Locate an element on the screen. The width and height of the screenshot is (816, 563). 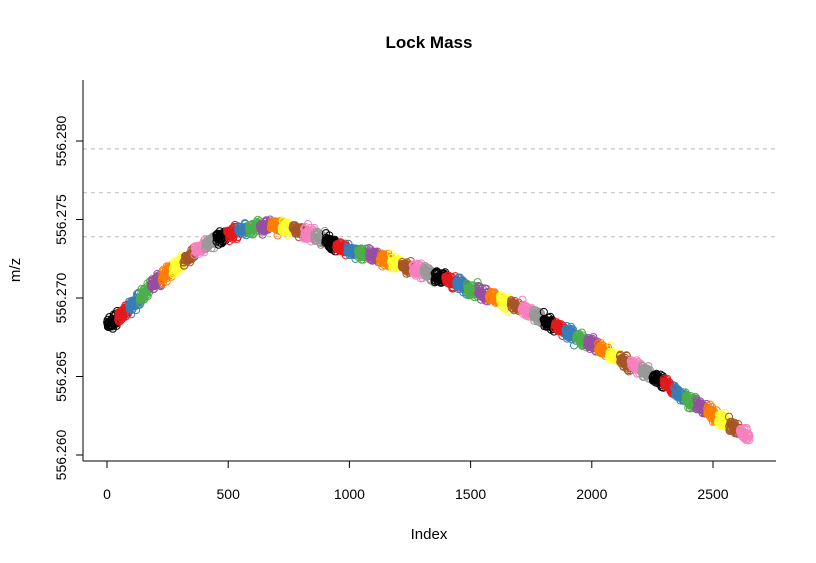
x-tick-label: 0 is located at coordinates (107, 494).